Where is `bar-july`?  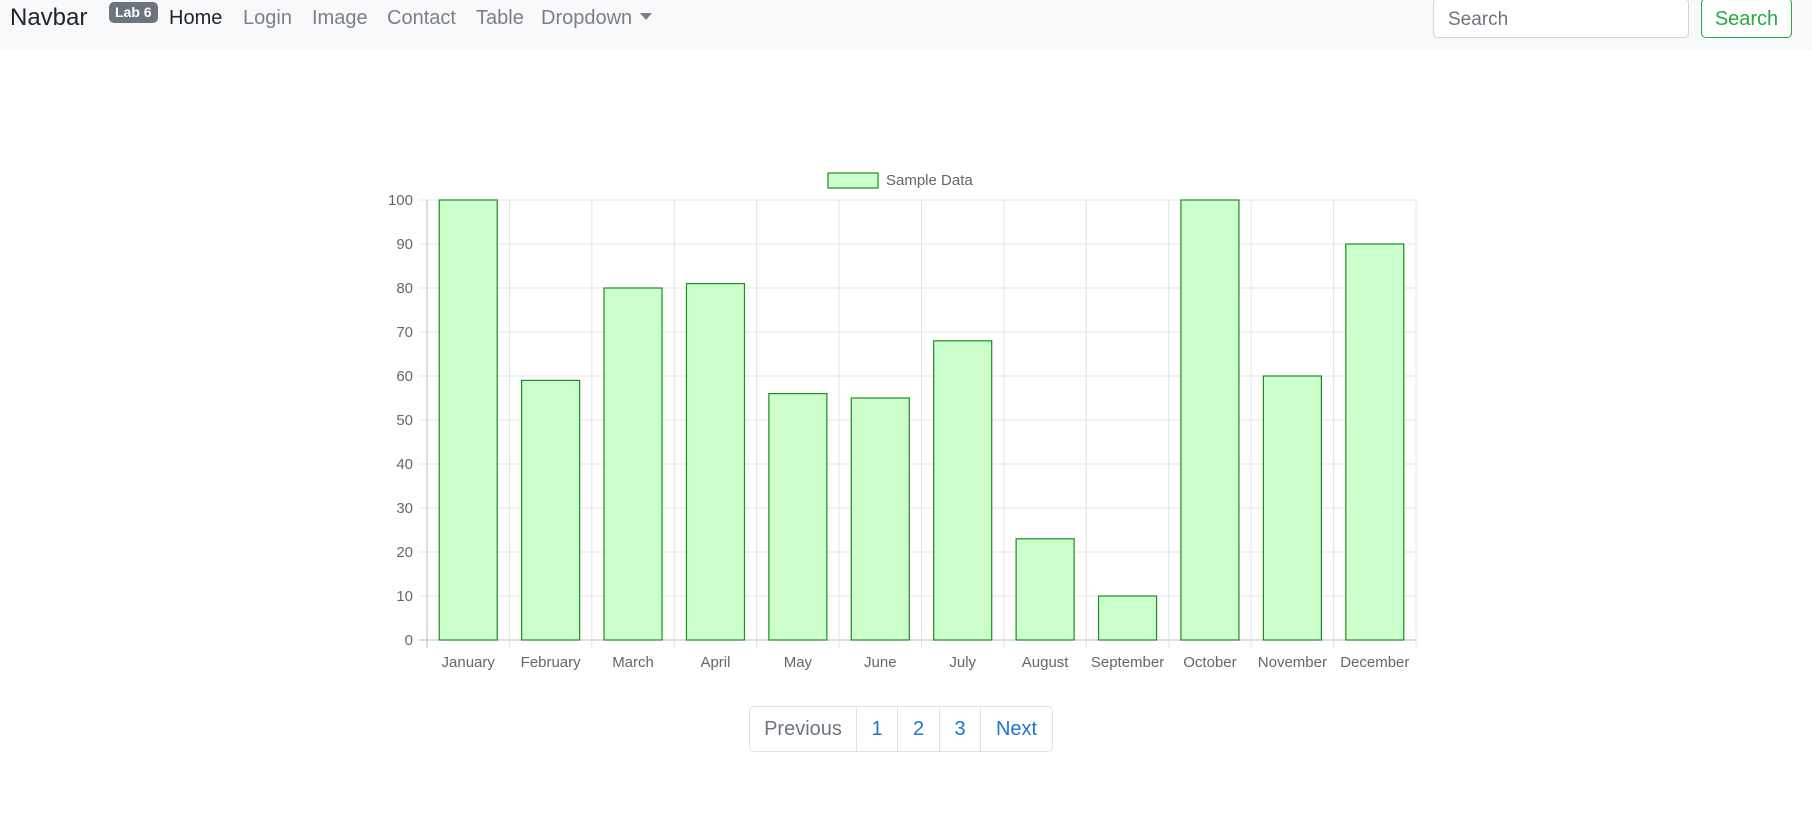
bar-july is located at coordinates (963, 490).